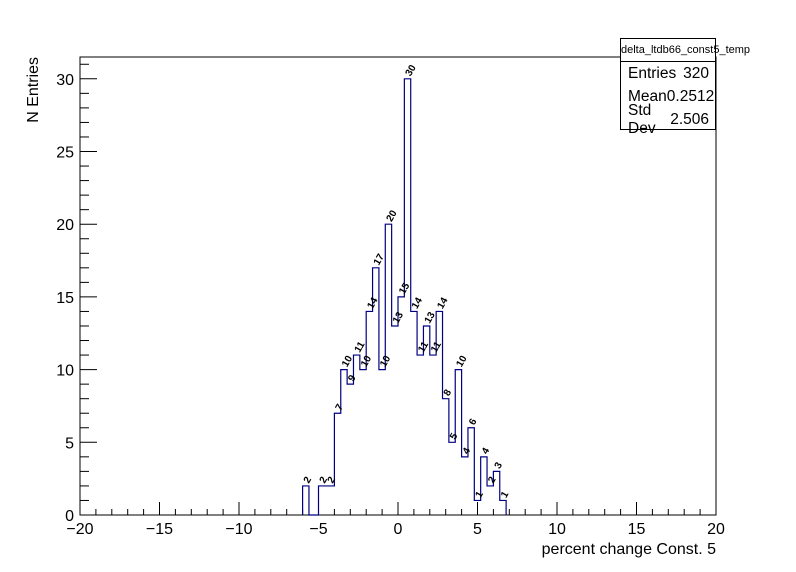  I want to click on stats-row-mean: Mean 0.2512, so click(668, 96).